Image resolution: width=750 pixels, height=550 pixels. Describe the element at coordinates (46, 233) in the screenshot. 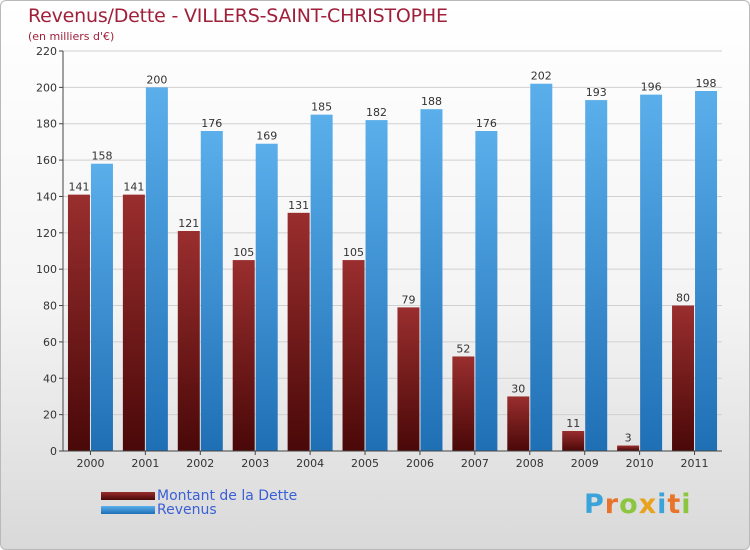

I see `y-tick-label: 120` at that location.